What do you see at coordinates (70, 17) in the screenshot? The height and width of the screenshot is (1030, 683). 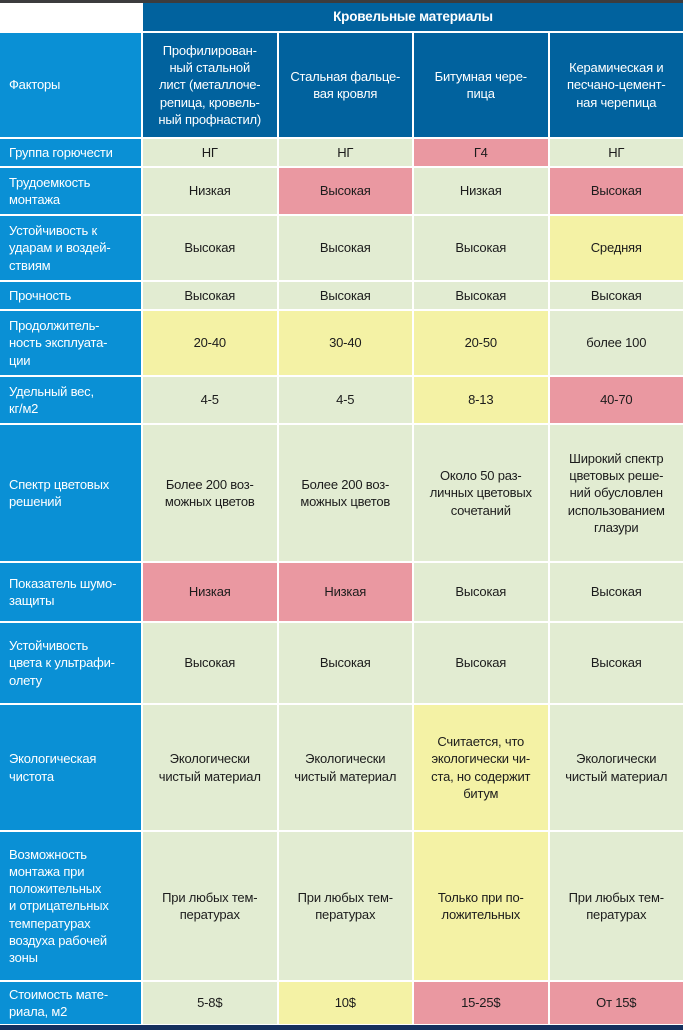 I see `corner-spacer` at bounding box center [70, 17].